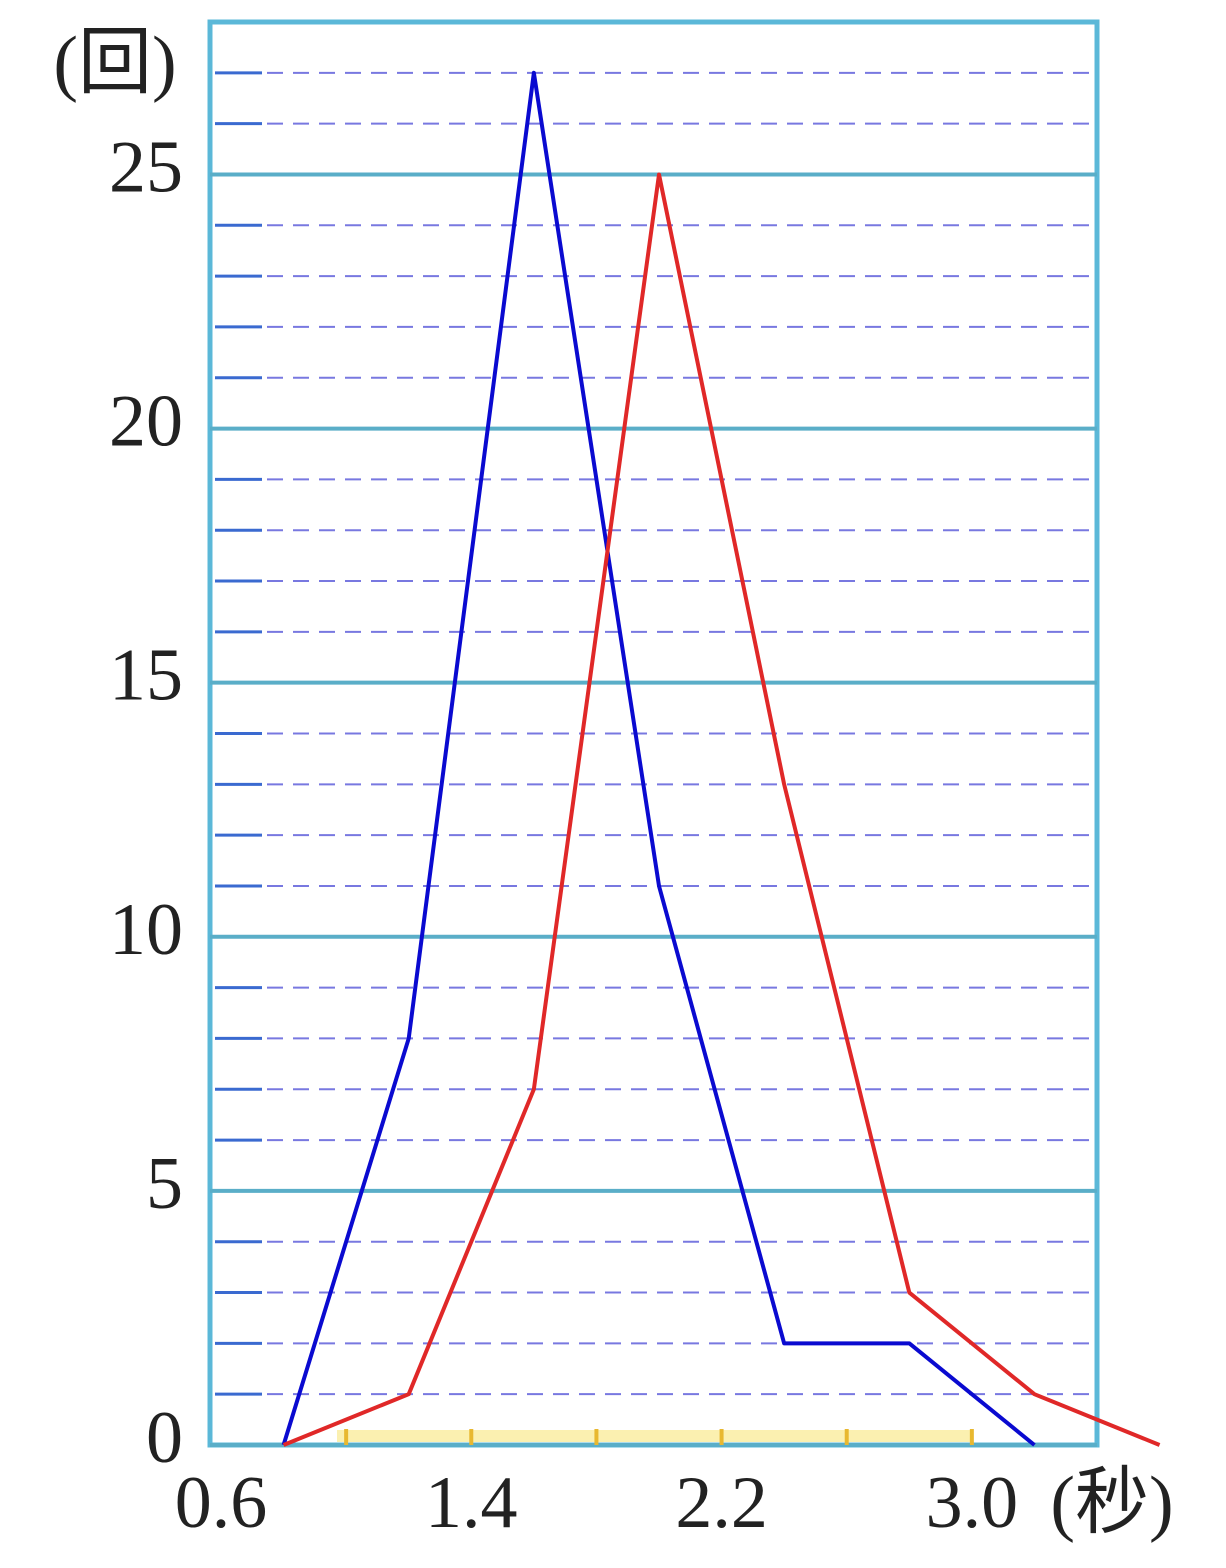 Image resolution: width=1226 pixels, height=1568 pixels. Describe the element at coordinates (1111, 1503) in the screenshot. I see `x-unit: (秒)` at that location.